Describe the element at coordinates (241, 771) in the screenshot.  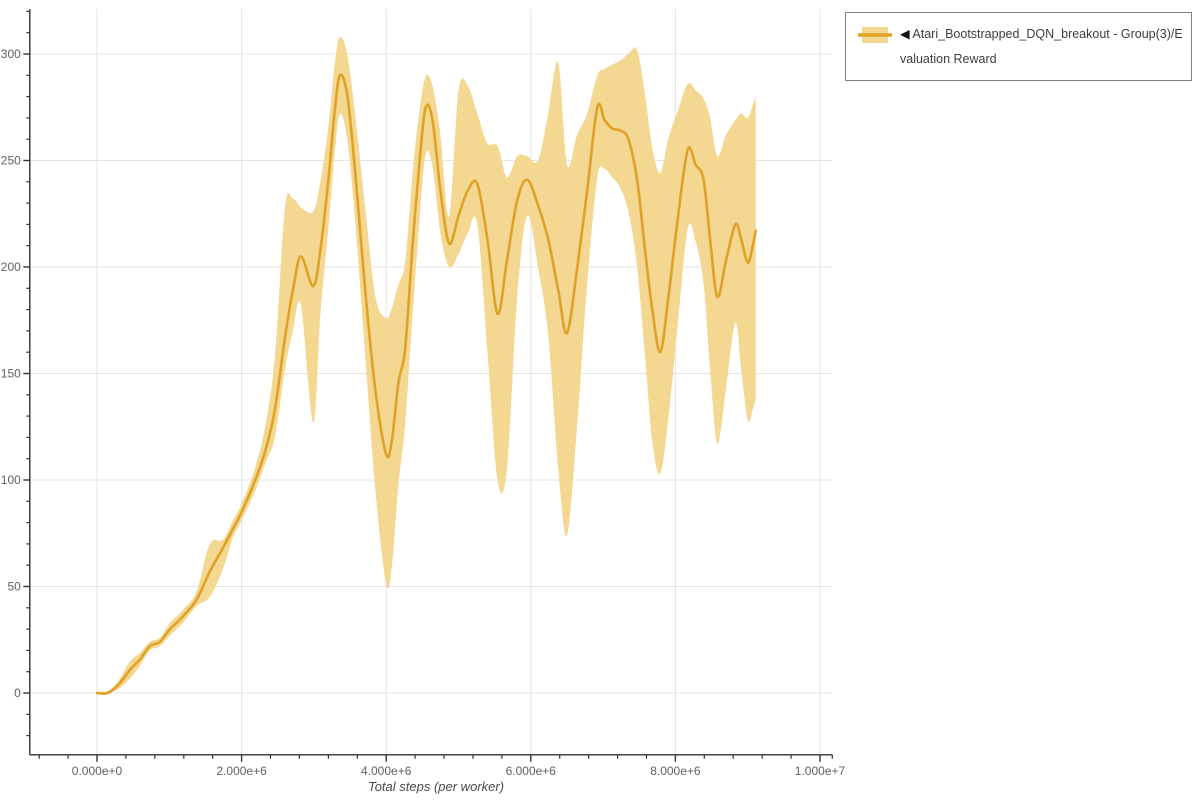
I see `x-tick-label: 2.000e+6` at that location.